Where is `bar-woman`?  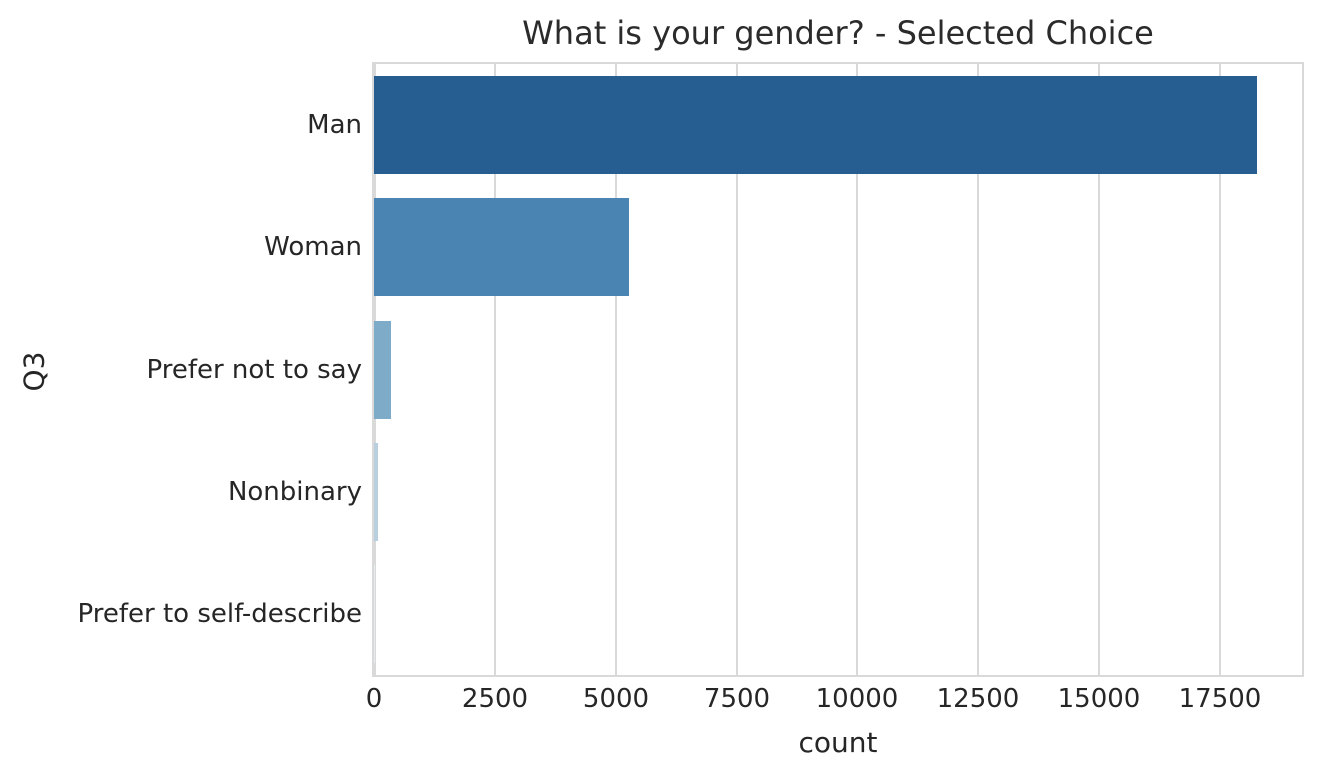 bar-woman is located at coordinates (502, 247).